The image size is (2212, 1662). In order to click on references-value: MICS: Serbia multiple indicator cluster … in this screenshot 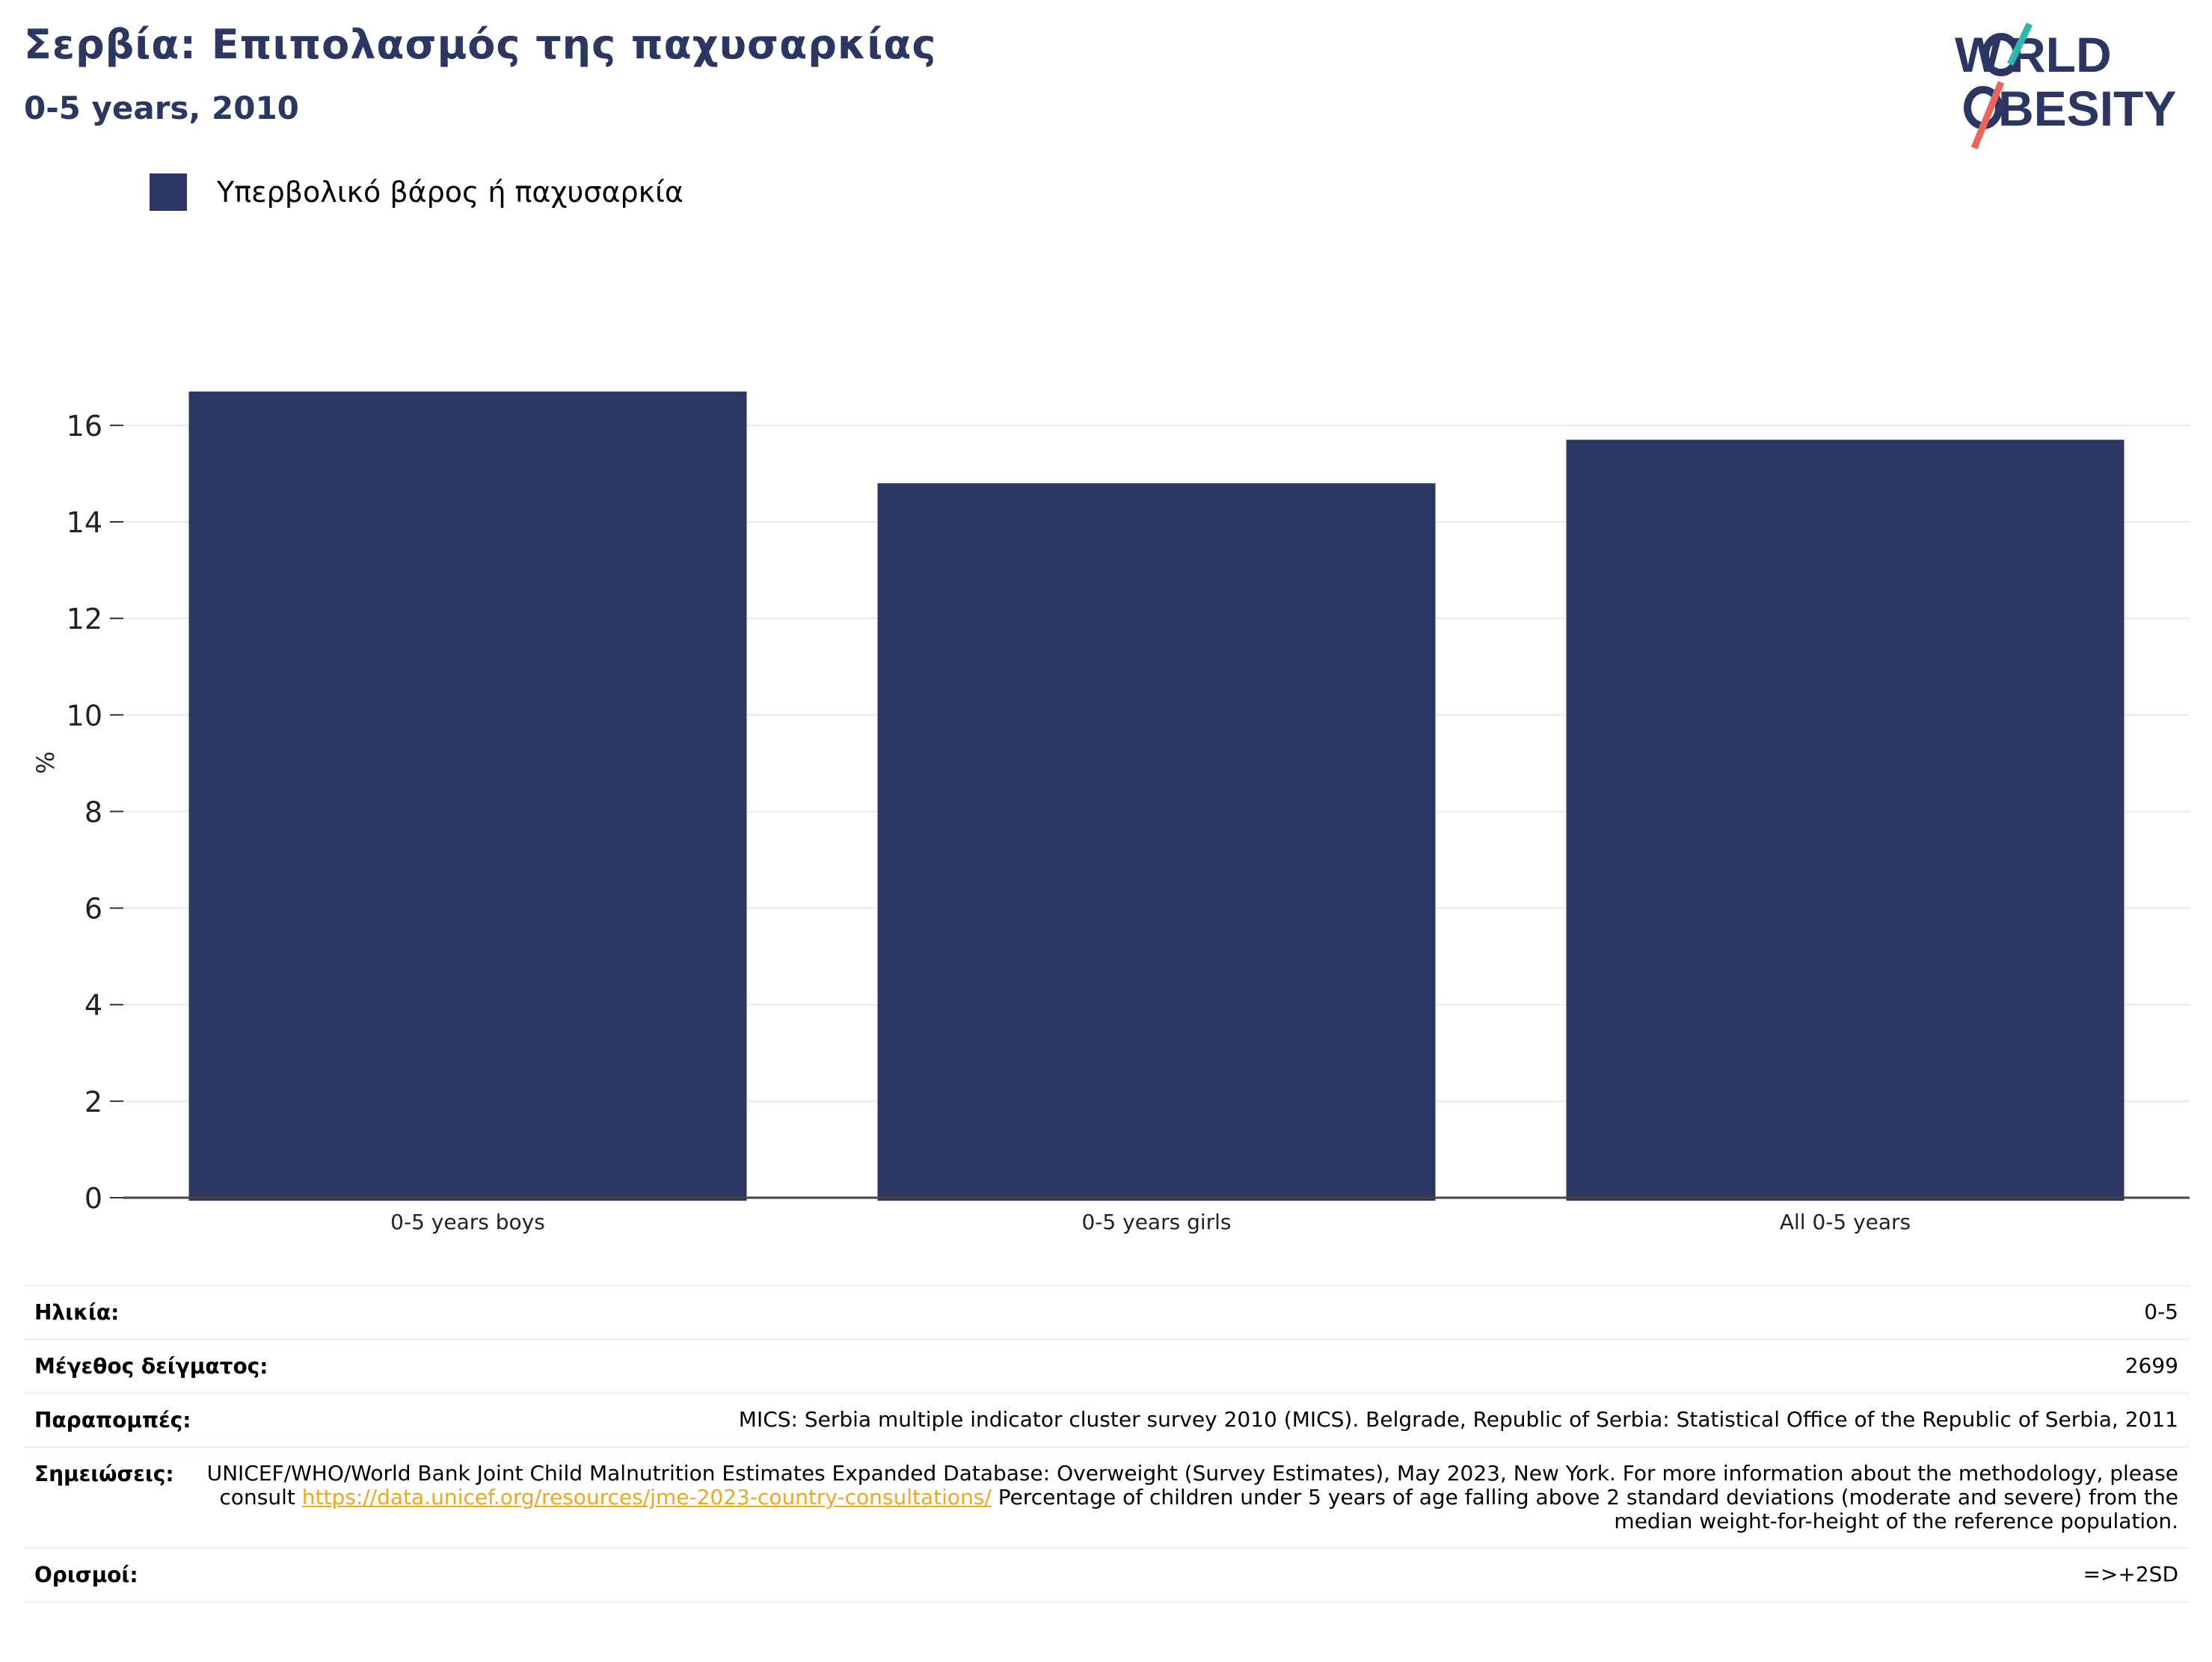, I will do `click(1458, 1419)`.